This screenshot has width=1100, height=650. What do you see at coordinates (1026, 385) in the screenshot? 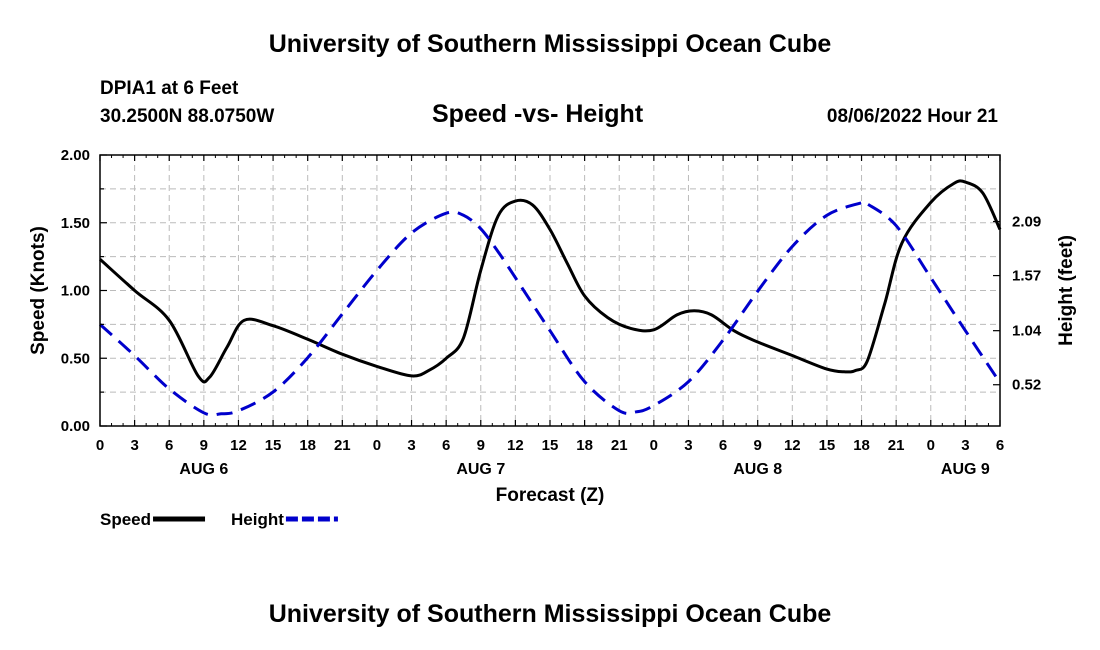
I see `y2-tick-label: 0.52` at bounding box center [1026, 385].